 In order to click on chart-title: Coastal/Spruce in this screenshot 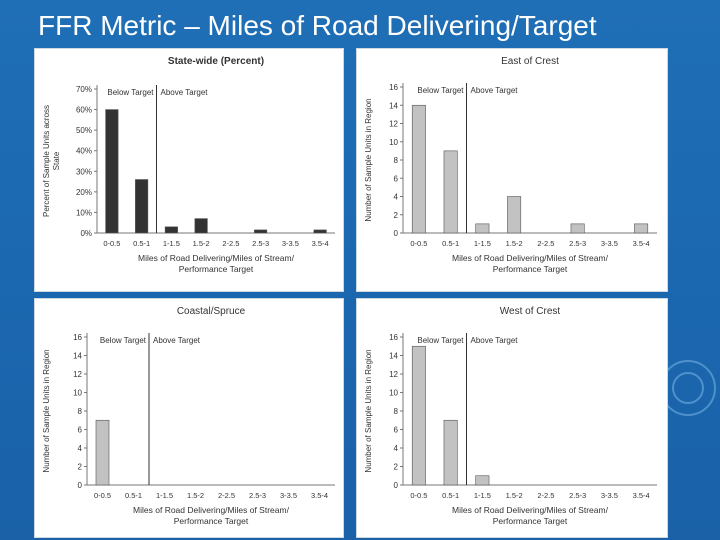, I will do `click(211, 311)`.